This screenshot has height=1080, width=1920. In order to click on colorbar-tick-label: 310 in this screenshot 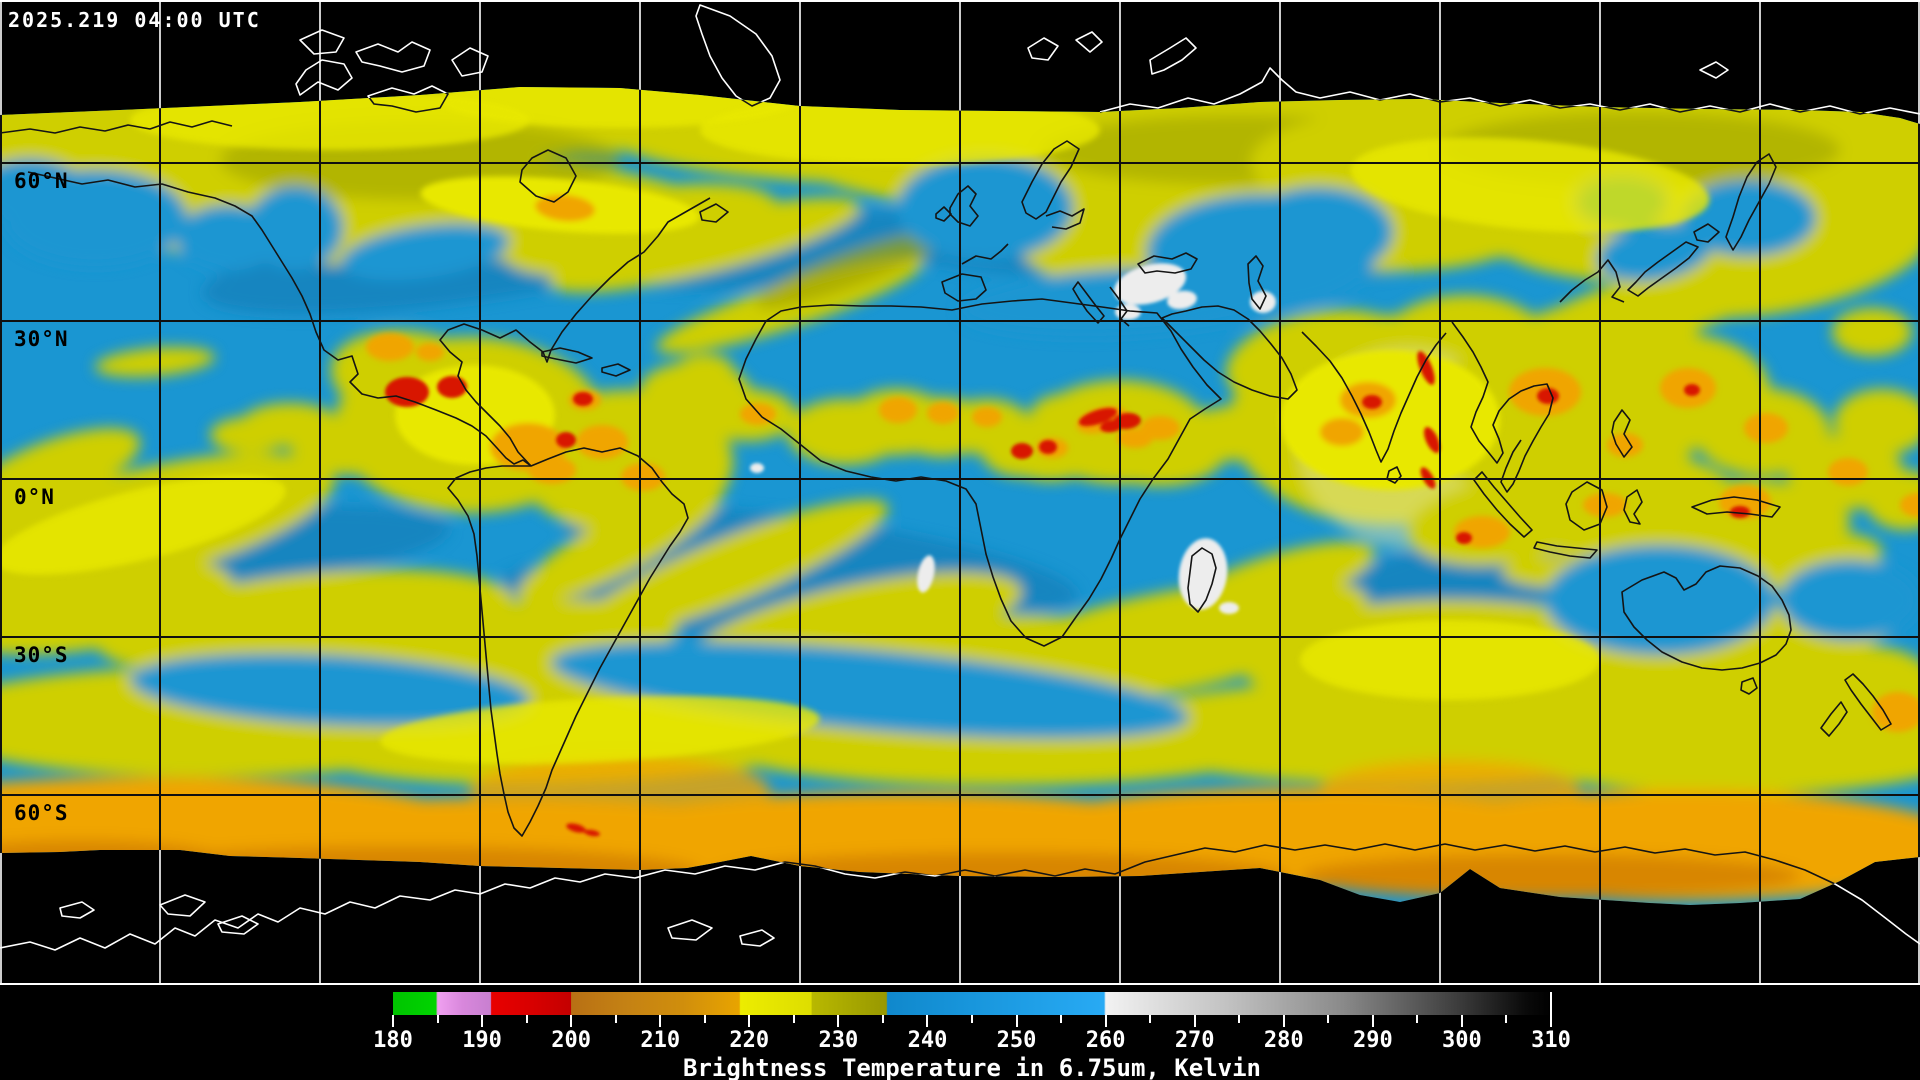, I will do `click(1551, 1040)`.